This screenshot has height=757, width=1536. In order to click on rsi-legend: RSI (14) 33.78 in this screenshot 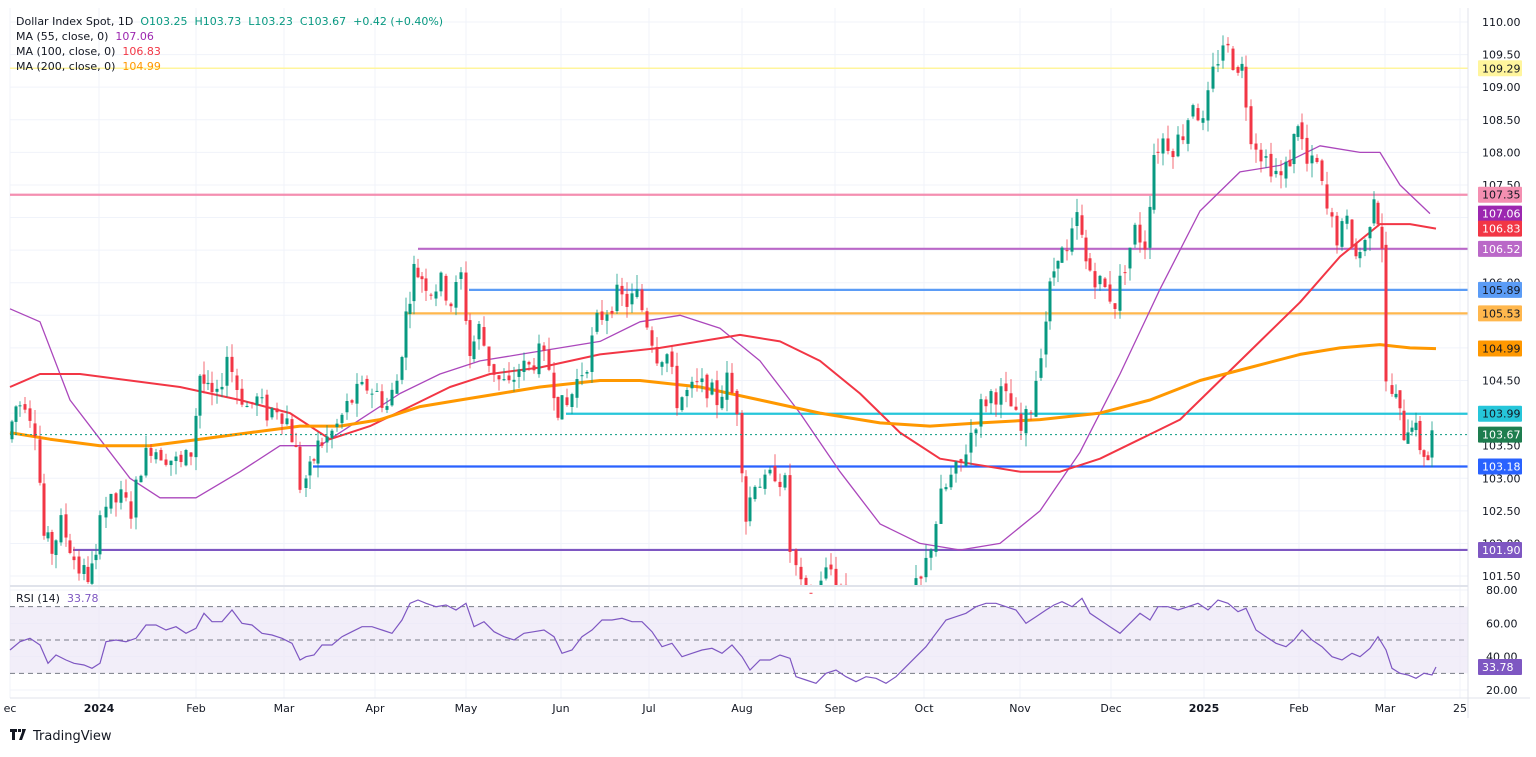, I will do `click(57, 598)`.